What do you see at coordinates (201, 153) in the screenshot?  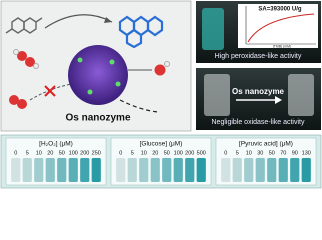 I see `concentration-label: 500` at bounding box center [201, 153].